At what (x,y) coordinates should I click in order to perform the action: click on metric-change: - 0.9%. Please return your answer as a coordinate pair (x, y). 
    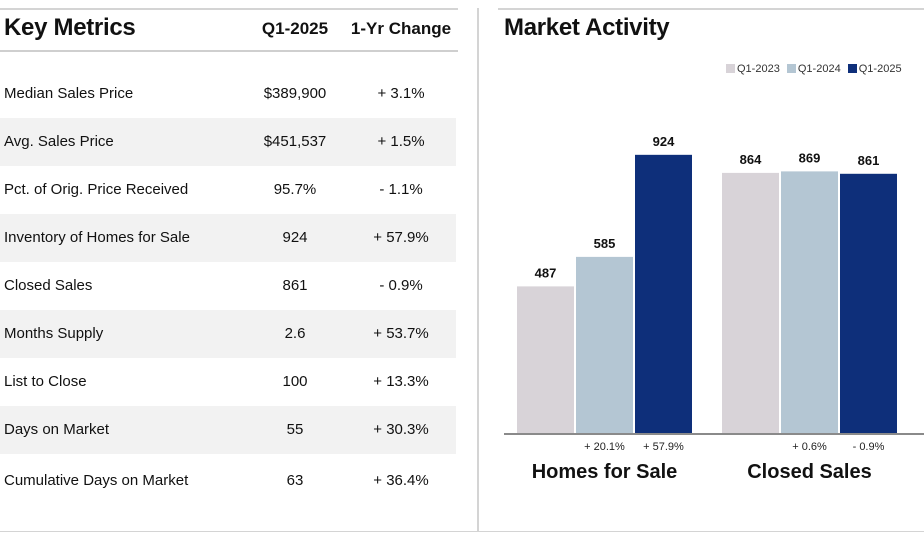
    Looking at the image, I should click on (401, 285).